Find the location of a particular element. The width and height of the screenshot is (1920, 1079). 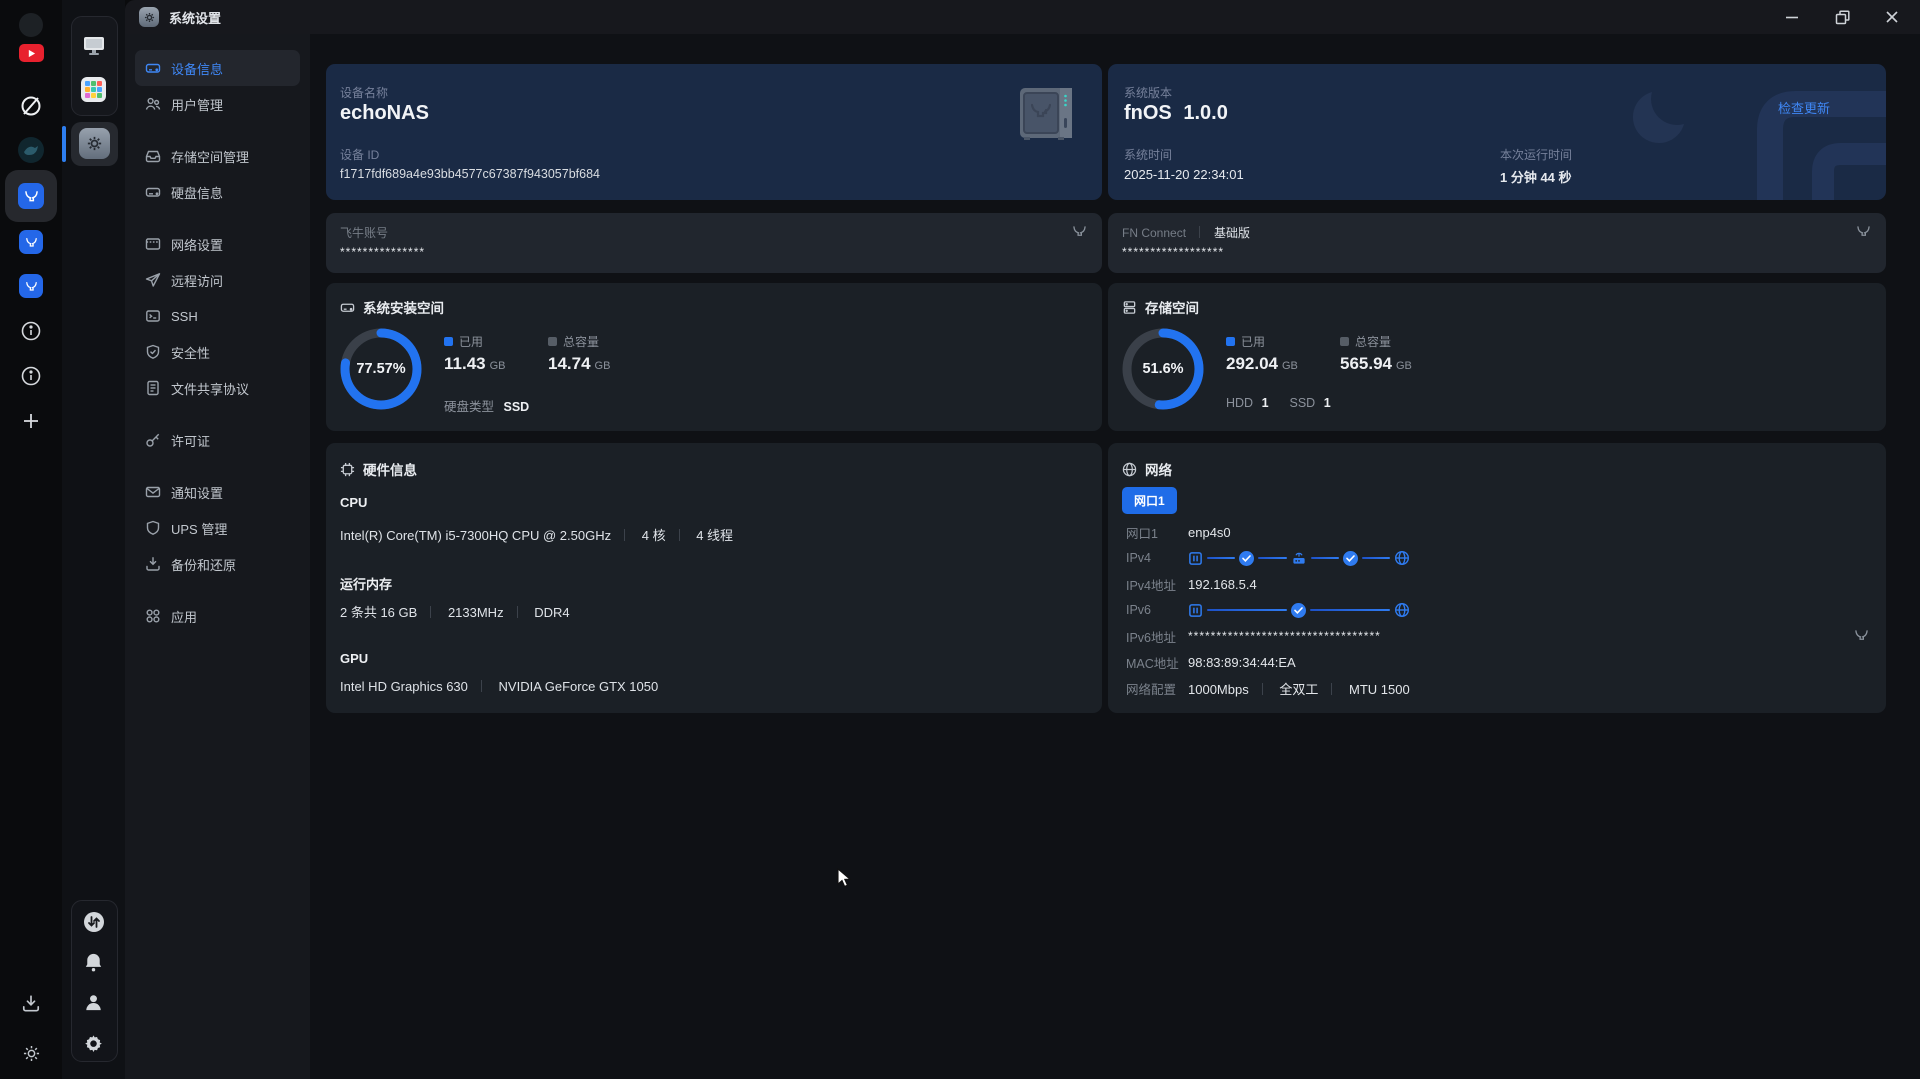

ipv4-address: 192.168.5.4 is located at coordinates (1222, 584).